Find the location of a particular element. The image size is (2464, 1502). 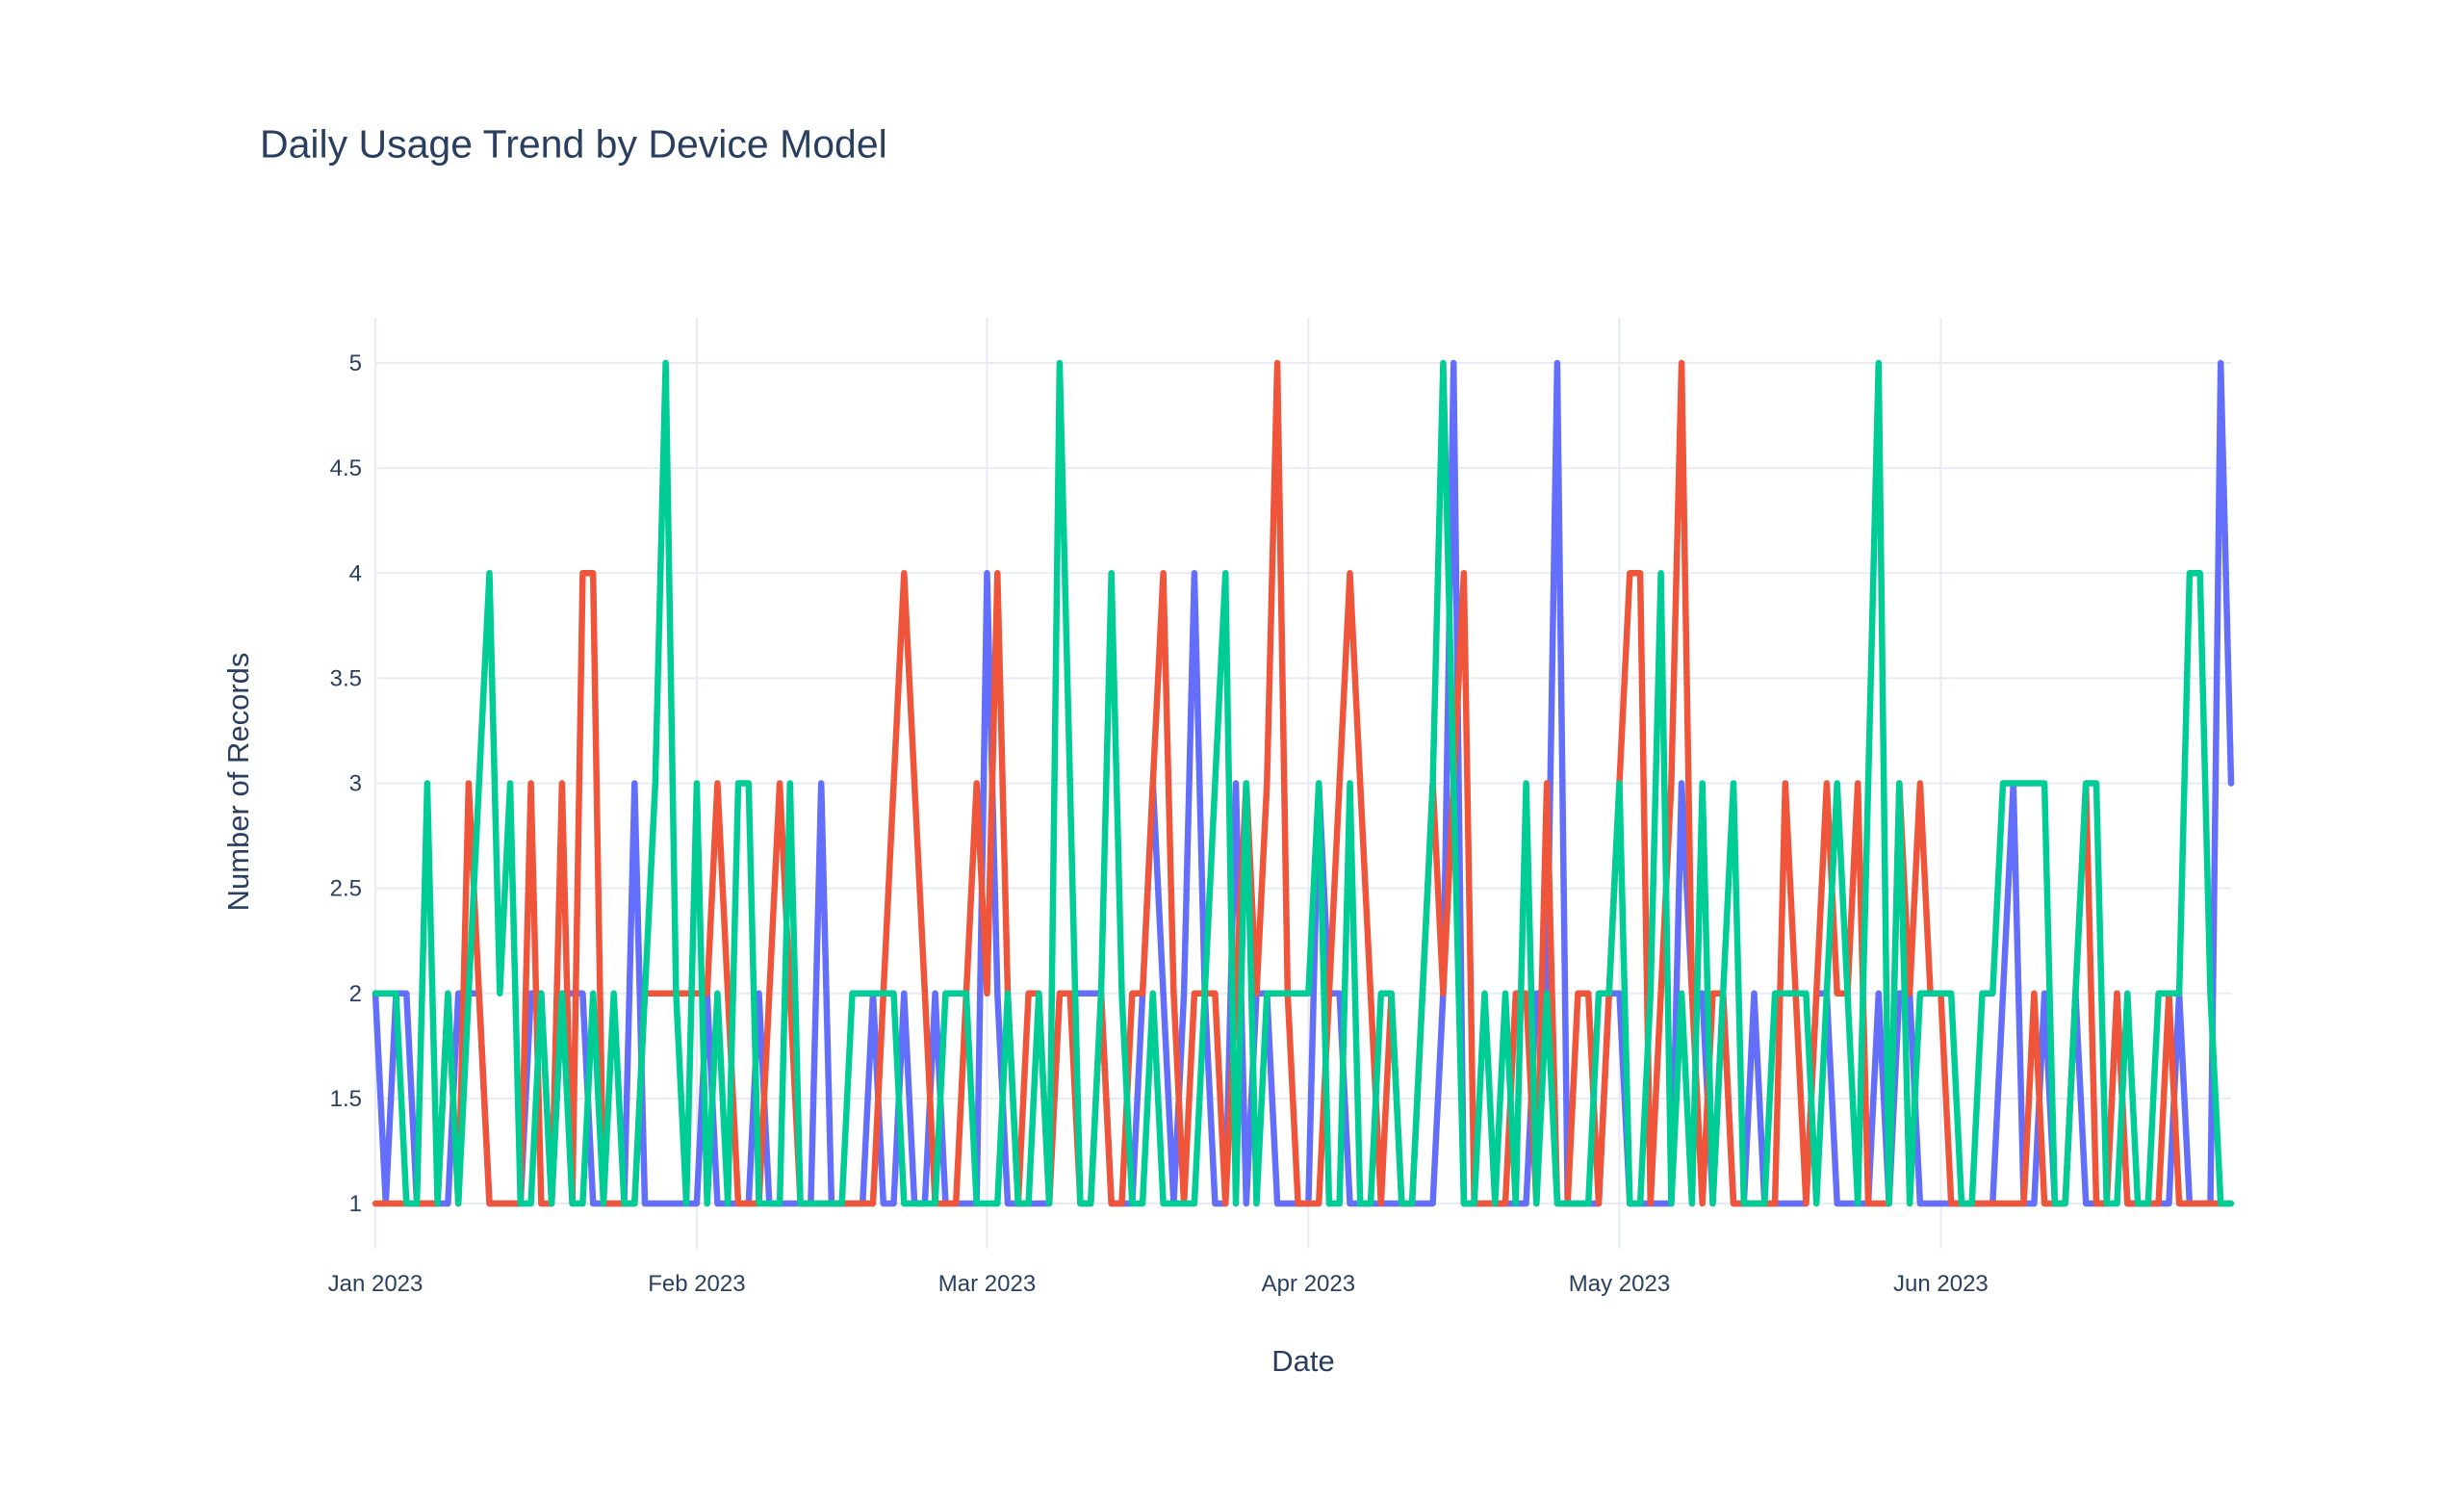

y-tick-label: 4 is located at coordinates (355, 573).